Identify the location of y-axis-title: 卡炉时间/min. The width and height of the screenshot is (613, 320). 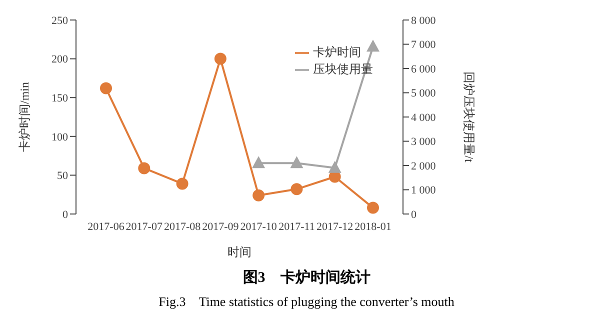
(24, 117).